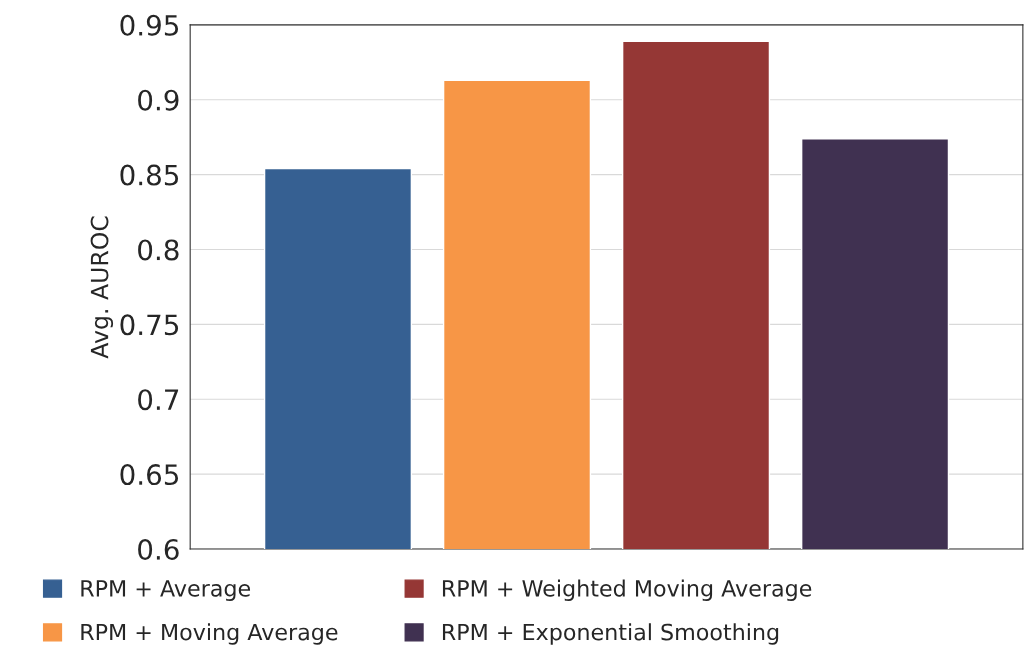  What do you see at coordinates (166, 591) in the screenshot?
I see `legend-label: RPM + Average` at bounding box center [166, 591].